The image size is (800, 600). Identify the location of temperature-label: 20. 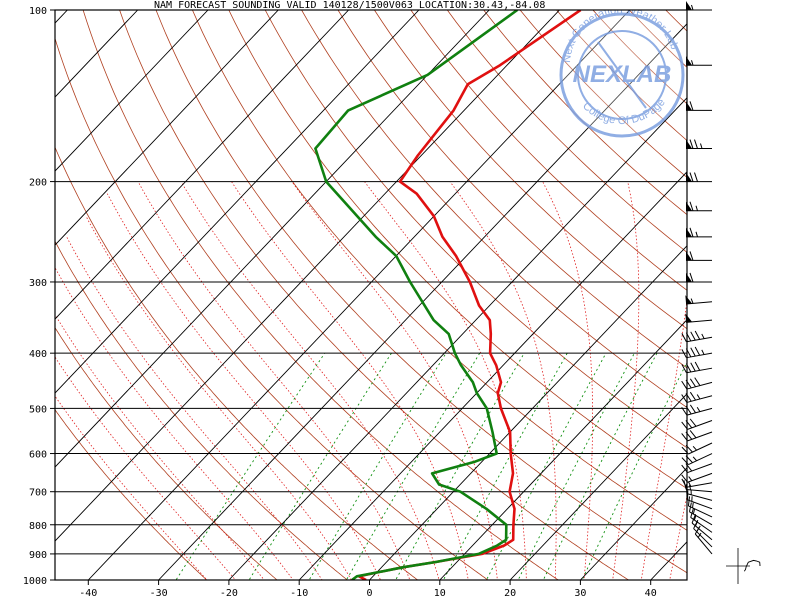
(510, 593).